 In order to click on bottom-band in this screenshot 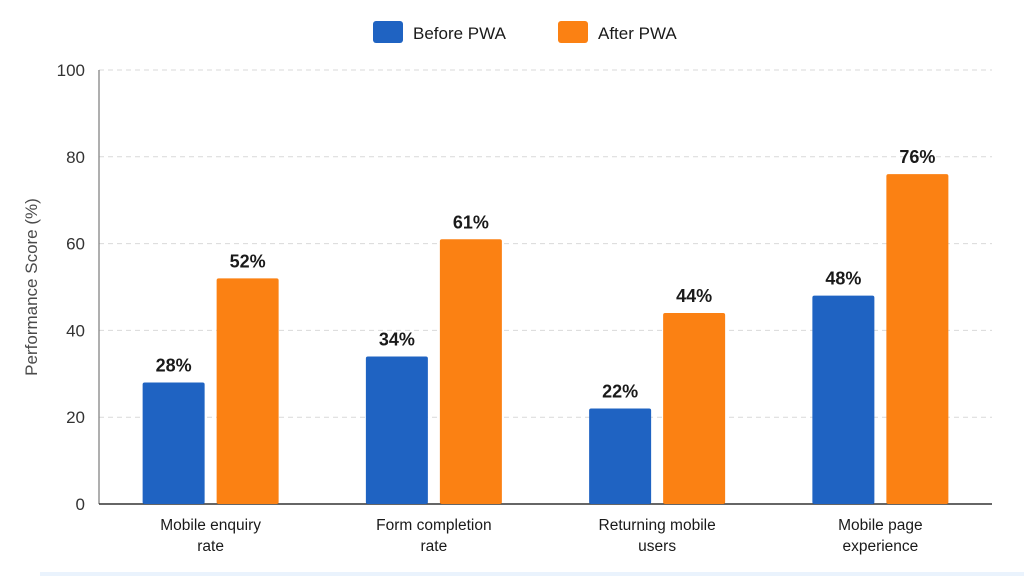, I will do `click(532, 574)`.